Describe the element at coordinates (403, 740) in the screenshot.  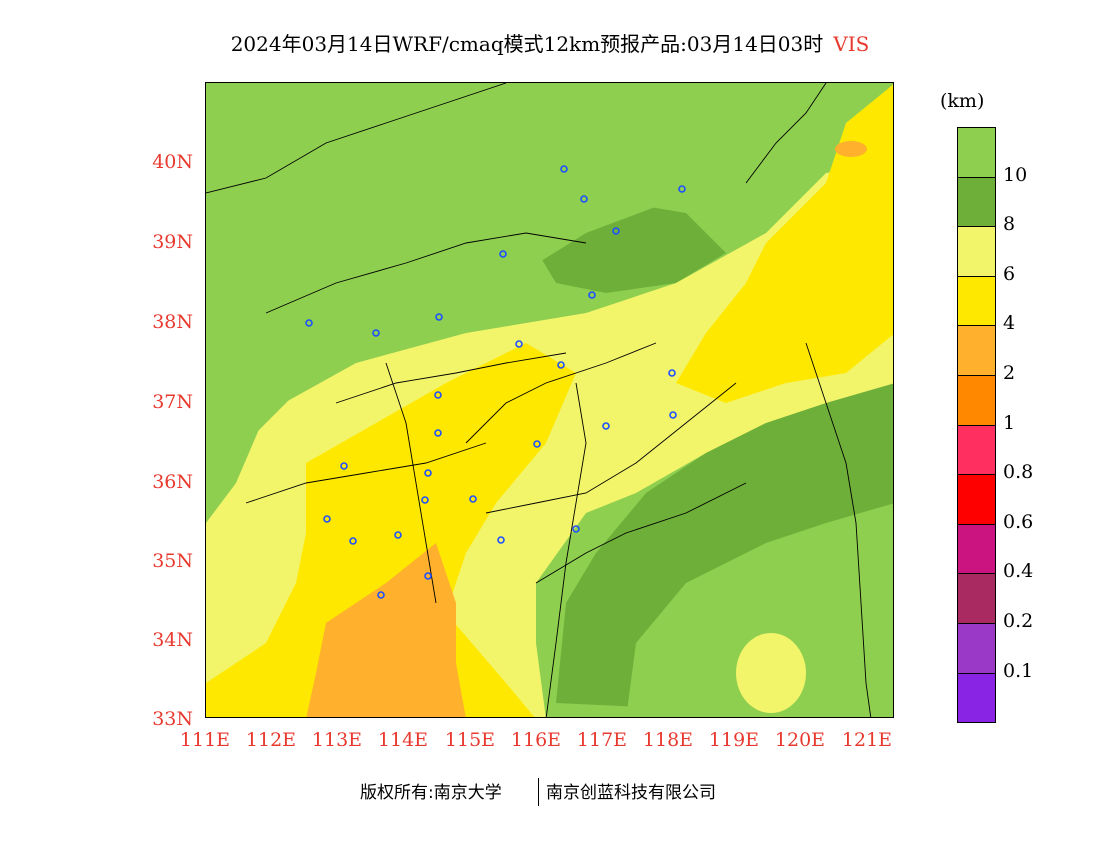
I see `lon-label-114e: 114E` at that location.